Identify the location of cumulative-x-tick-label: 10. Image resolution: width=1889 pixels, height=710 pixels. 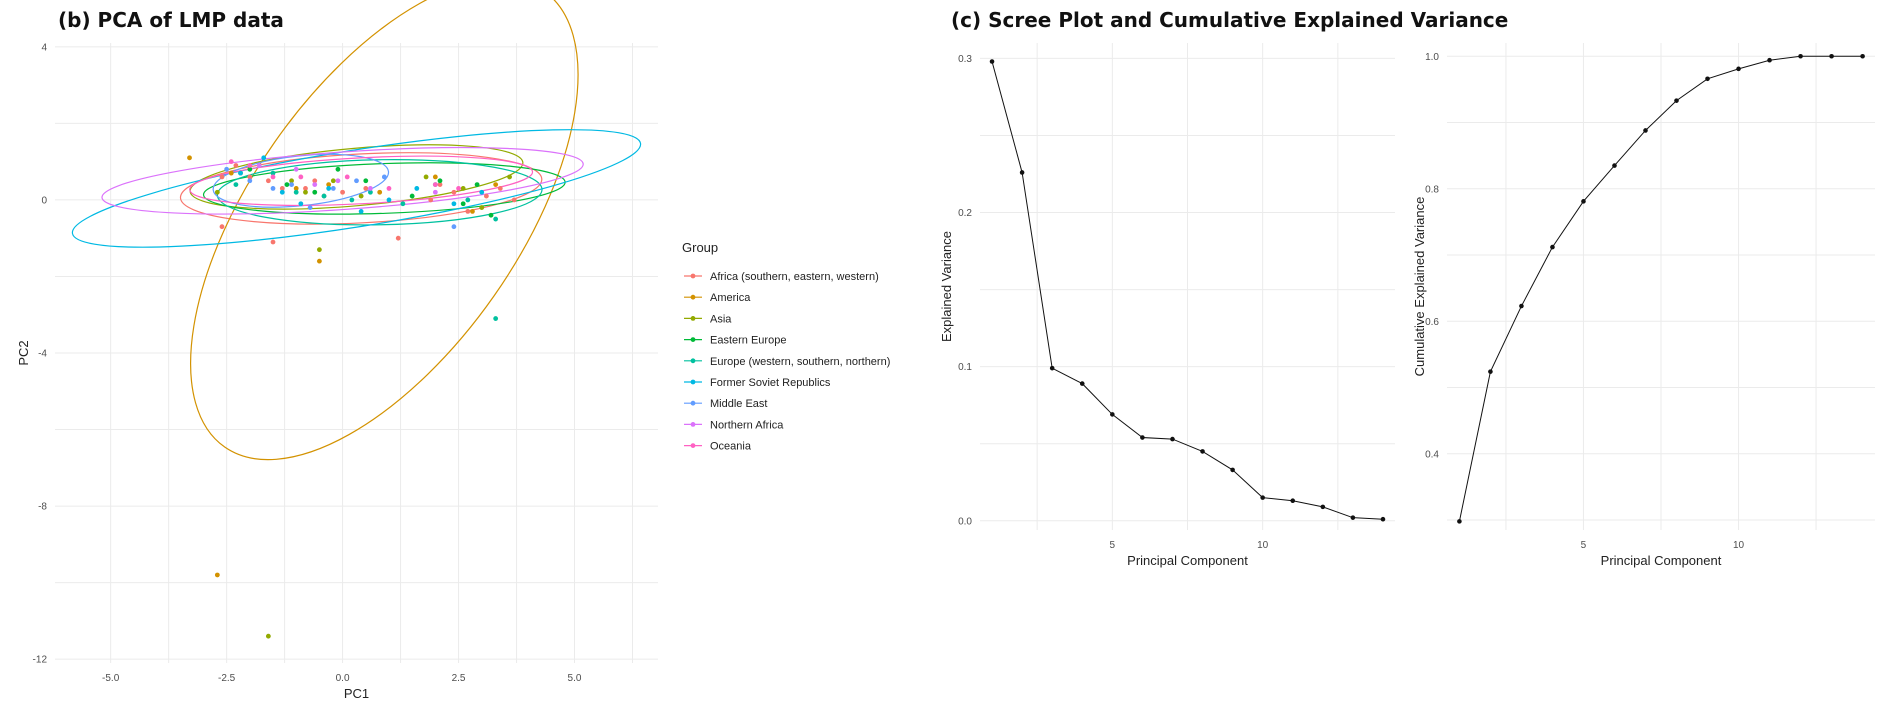
(1739, 545).